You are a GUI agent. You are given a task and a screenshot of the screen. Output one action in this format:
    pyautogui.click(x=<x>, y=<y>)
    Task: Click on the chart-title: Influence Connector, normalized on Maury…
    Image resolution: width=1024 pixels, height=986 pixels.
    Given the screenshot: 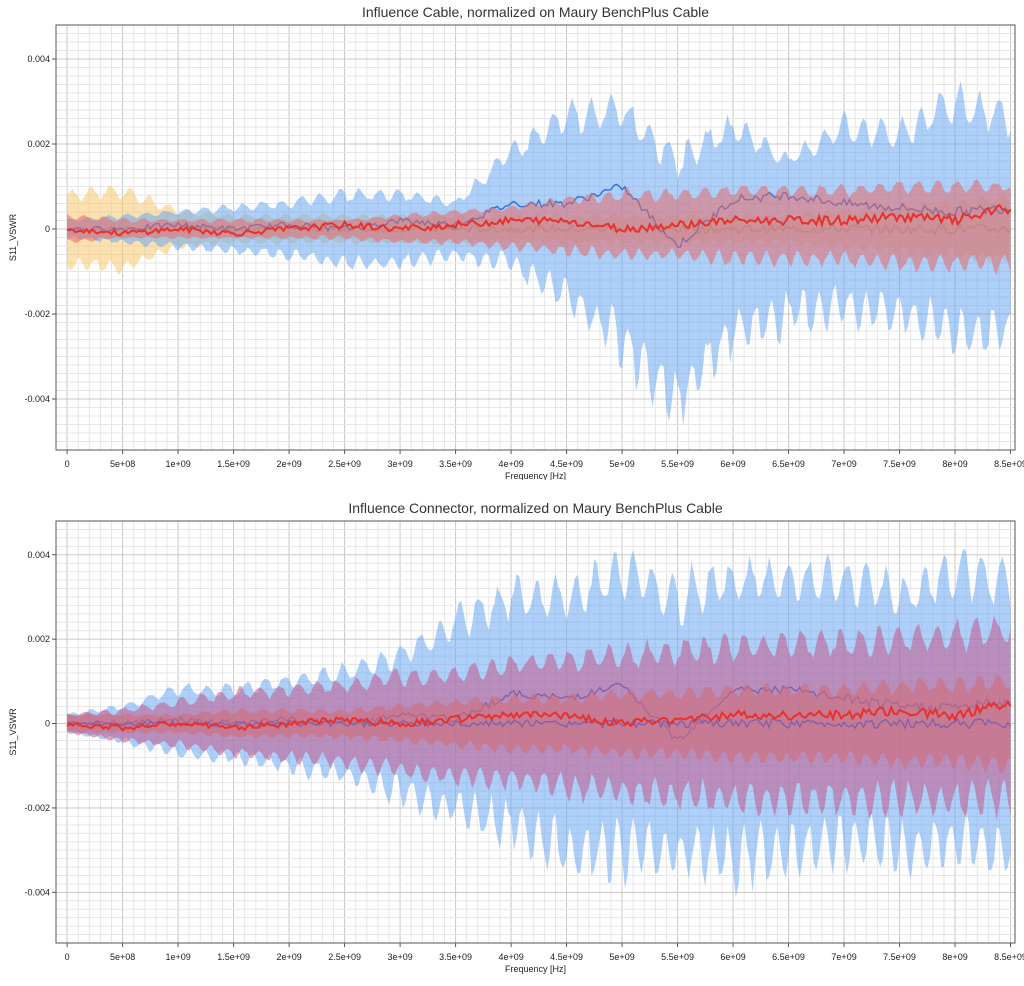 What is the action you would take?
    pyautogui.click(x=535, y=508)
    